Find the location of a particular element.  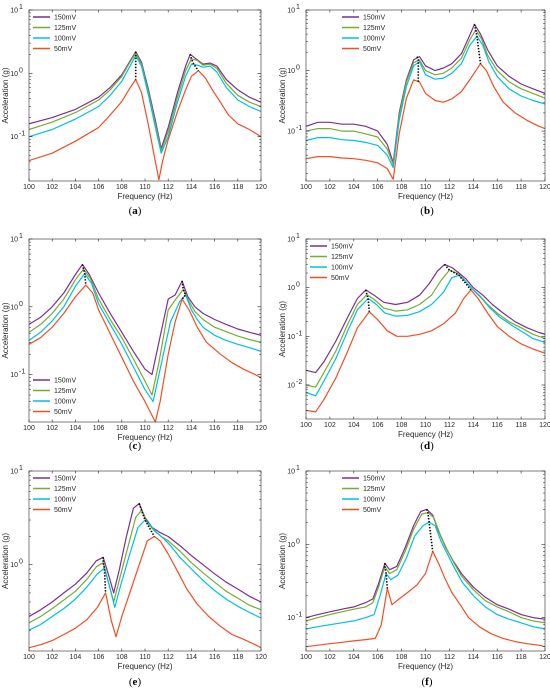

y-tick-exponent: -2 is located at coordinates (299, 382).